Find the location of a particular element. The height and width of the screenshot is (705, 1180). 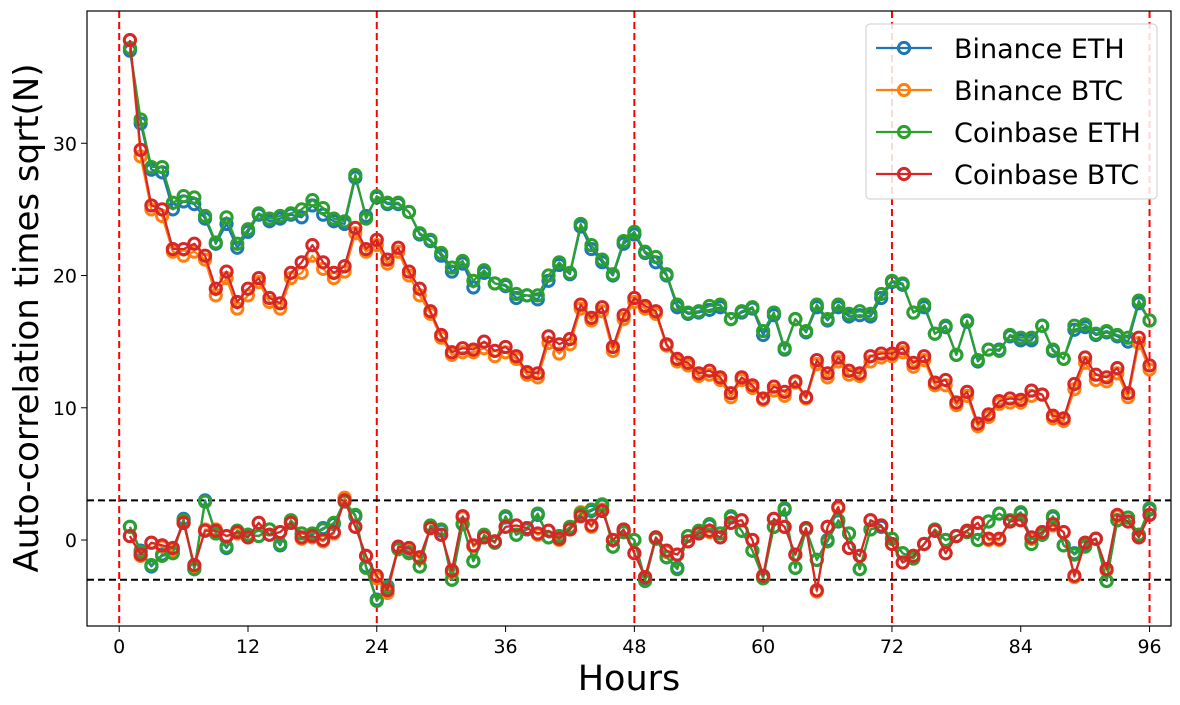

legend-entry-label: Coinbase BTC is located at coordinates (1046, 175).